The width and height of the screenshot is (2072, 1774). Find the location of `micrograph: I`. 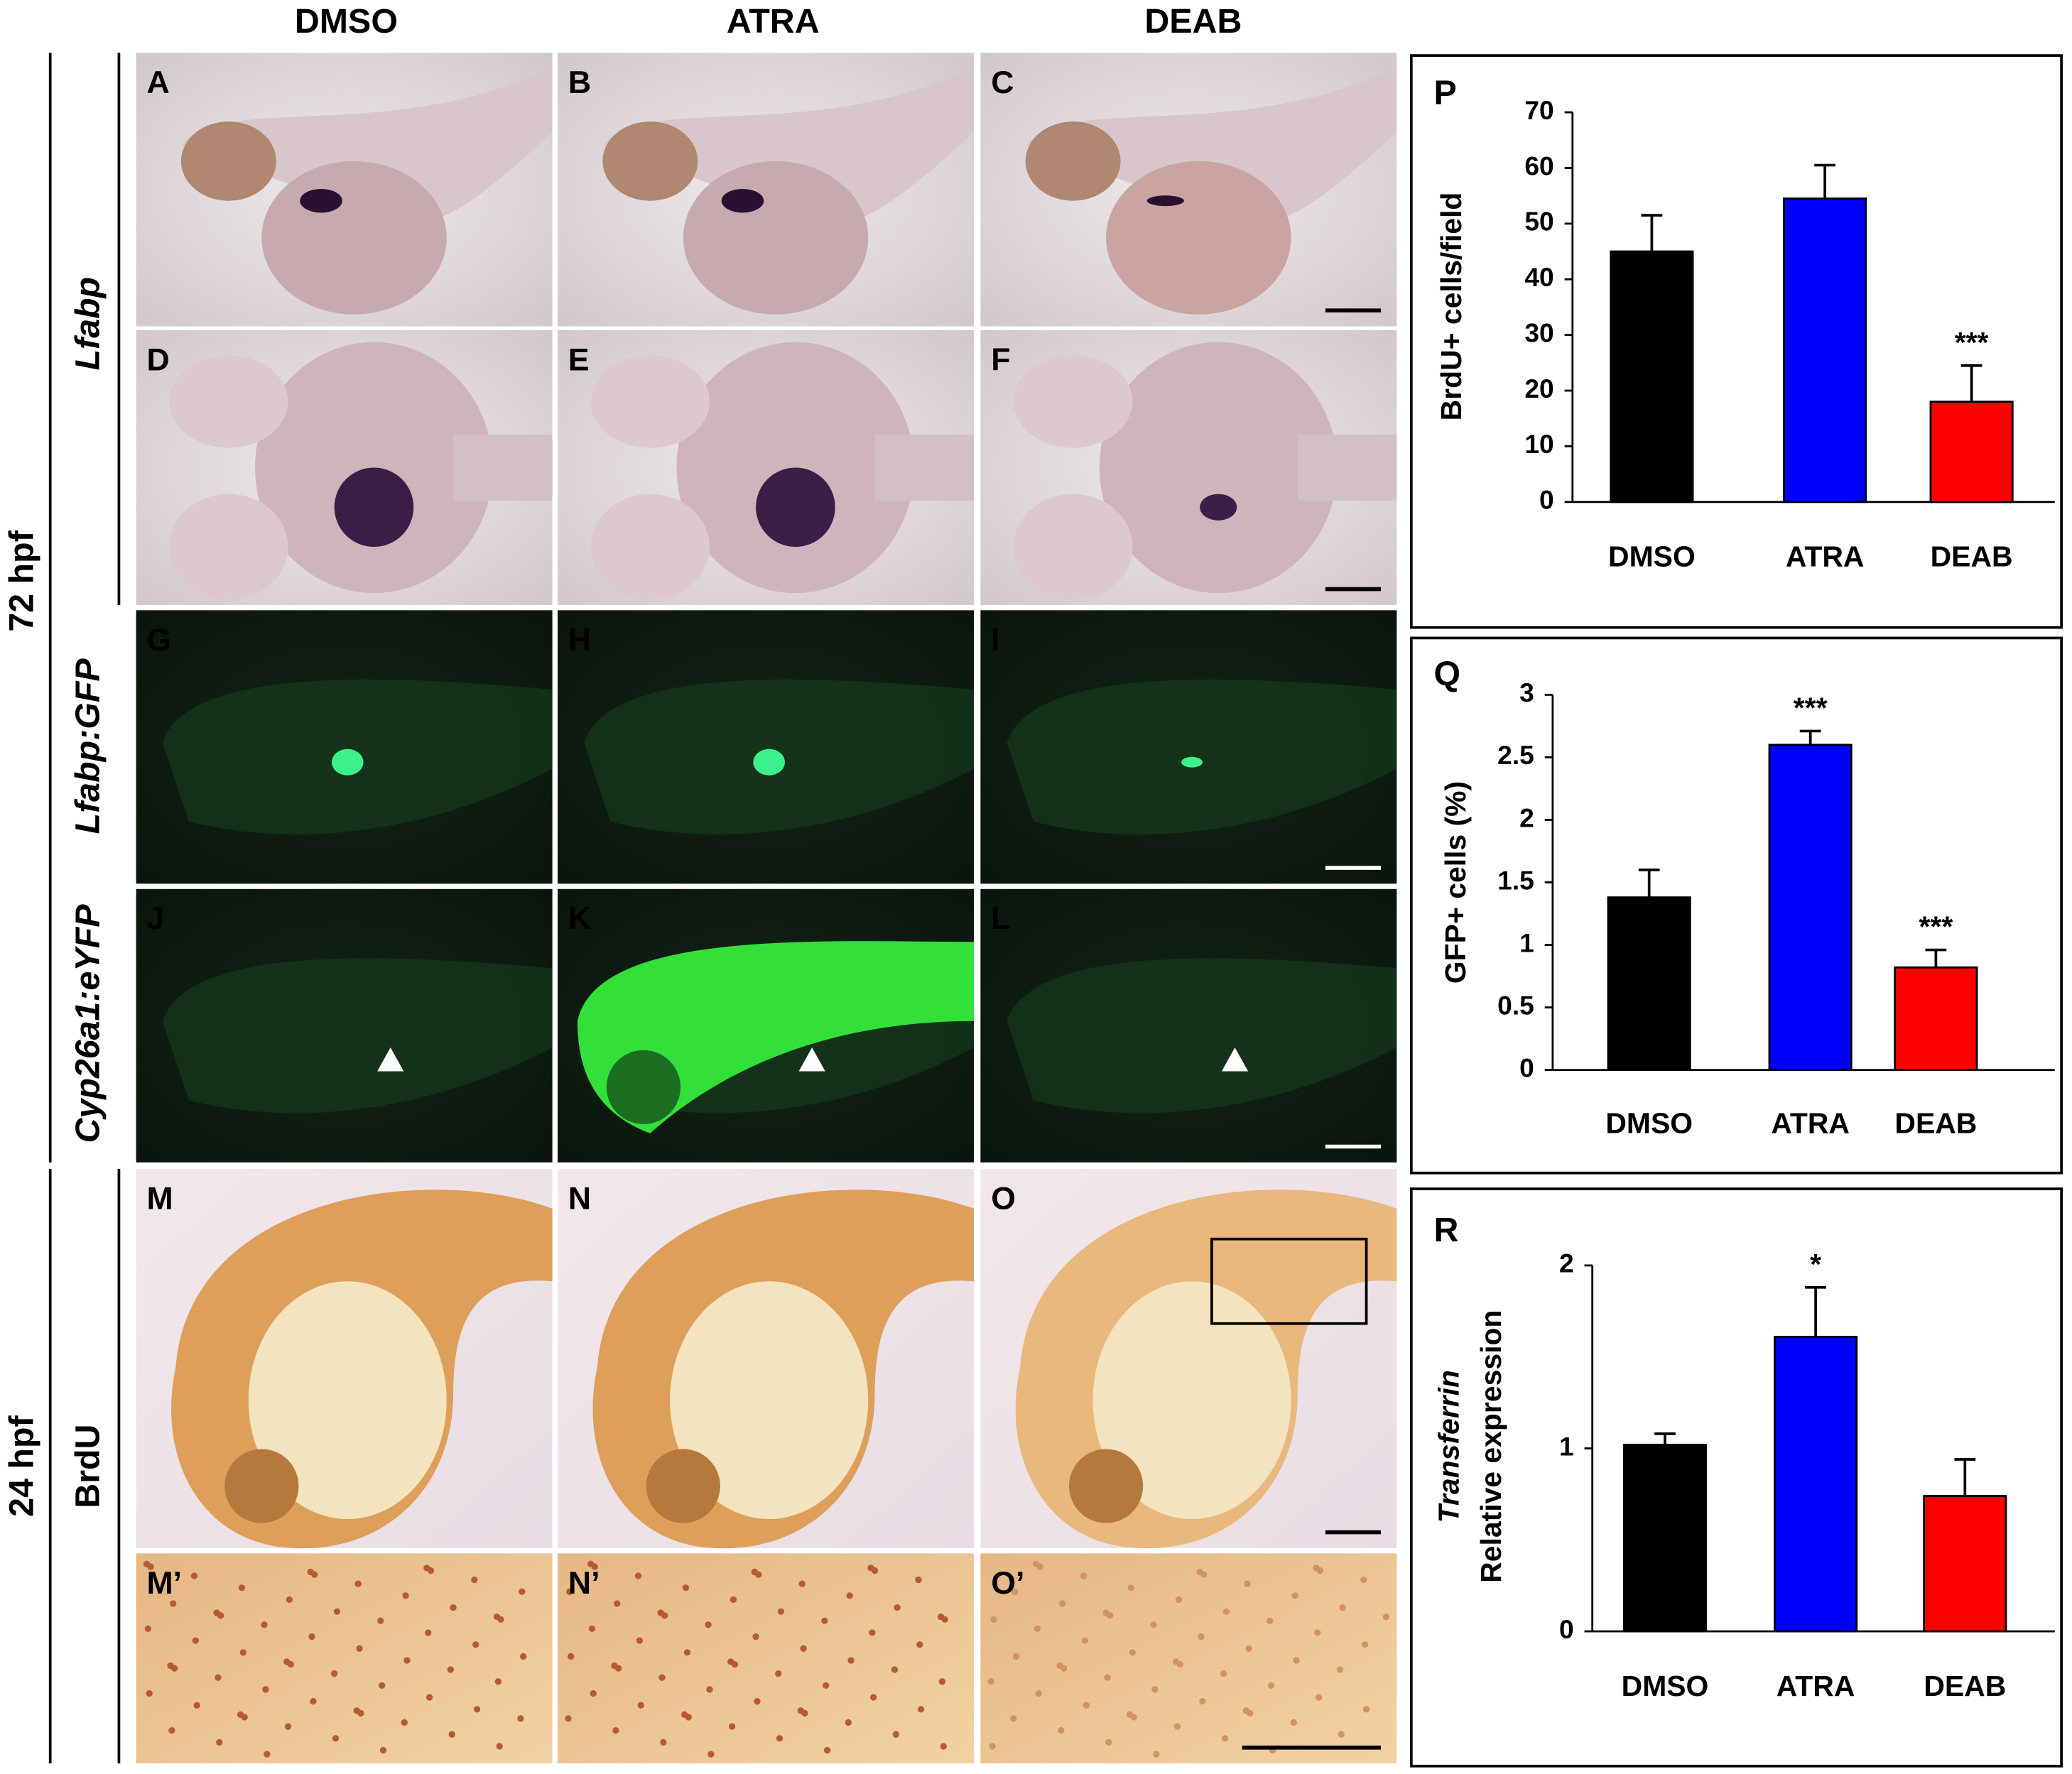

micrograph: I is located at coordinates (1188, 747).